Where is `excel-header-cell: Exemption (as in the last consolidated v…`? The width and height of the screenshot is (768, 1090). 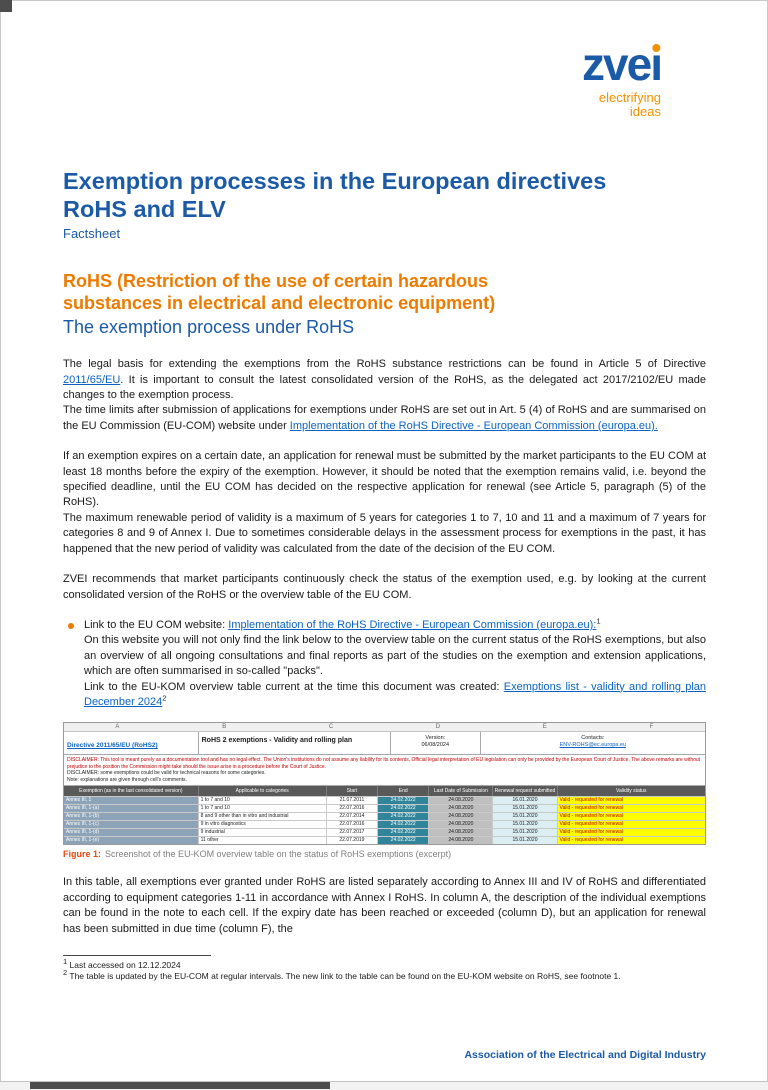
excel-header-cell: Exemption (as in the last consolidated v… is located at coordinates (131, 791).